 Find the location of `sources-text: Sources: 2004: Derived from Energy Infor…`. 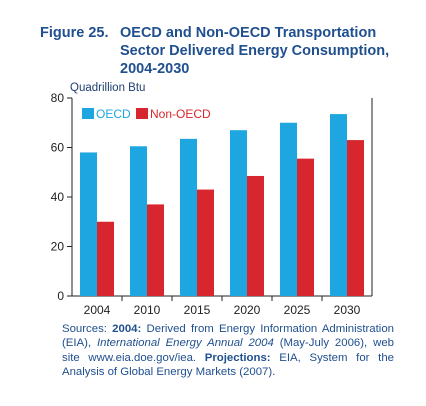

sources-text: Sources: 2004: Derived from Energy Infor… is located at coordinates (219, 350).